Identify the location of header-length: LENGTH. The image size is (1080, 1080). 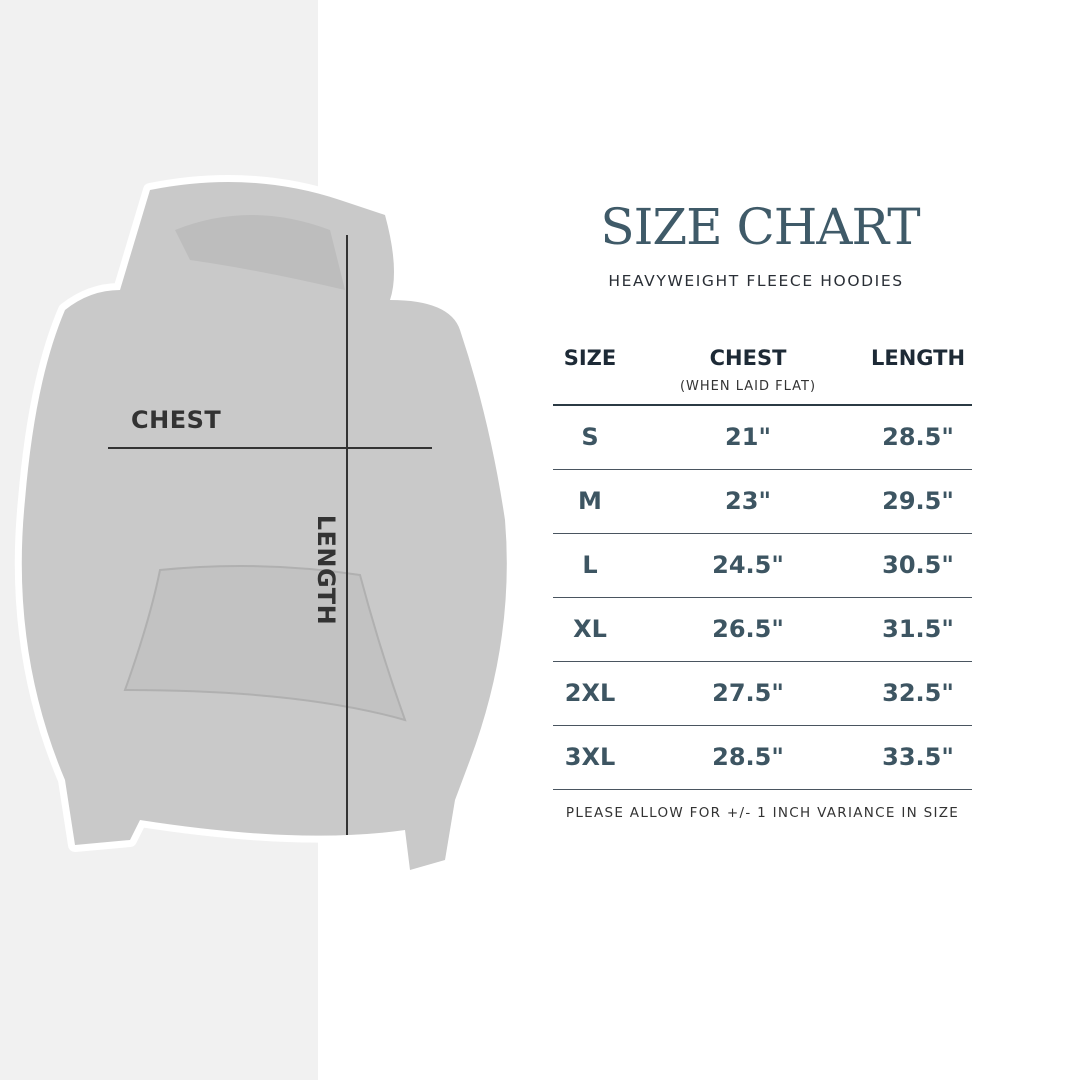
(918, 358).